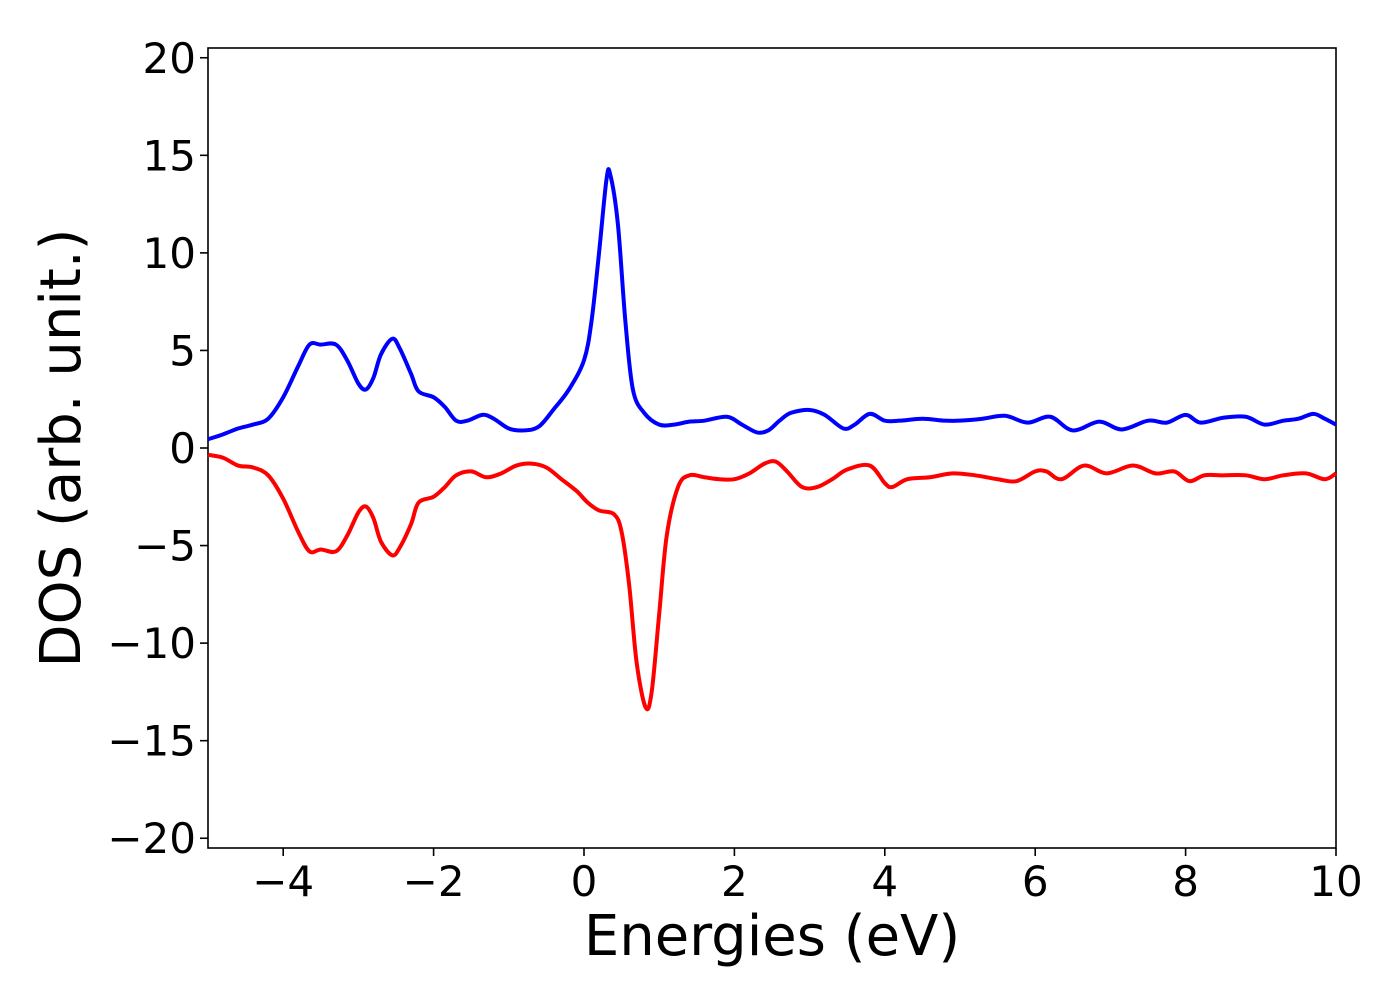 The image size is (1400, 1000). What do you see at coordinates (772, 936) in the screenshot?
I see `x-axis-label: Energies (eV)` at bounding box center [772, 936].